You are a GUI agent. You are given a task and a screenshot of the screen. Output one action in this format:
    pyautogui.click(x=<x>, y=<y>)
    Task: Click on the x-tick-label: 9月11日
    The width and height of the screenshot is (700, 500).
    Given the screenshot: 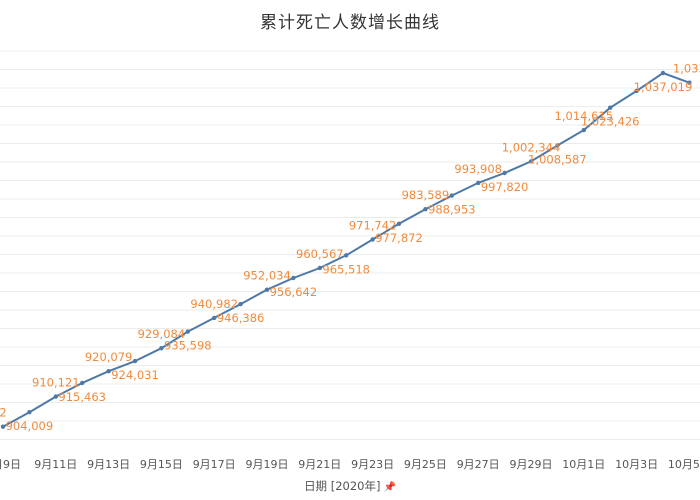 What is the action you would take?
    pyautogui.click(x=55, y=464)
    